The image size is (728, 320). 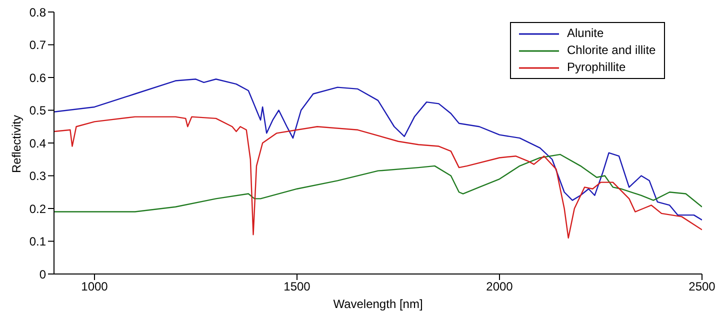 What do you see at coordinates (596, 67) in the screenshot?
I see `legend-label: Pyrophillite` at bounding box center [596, 67].